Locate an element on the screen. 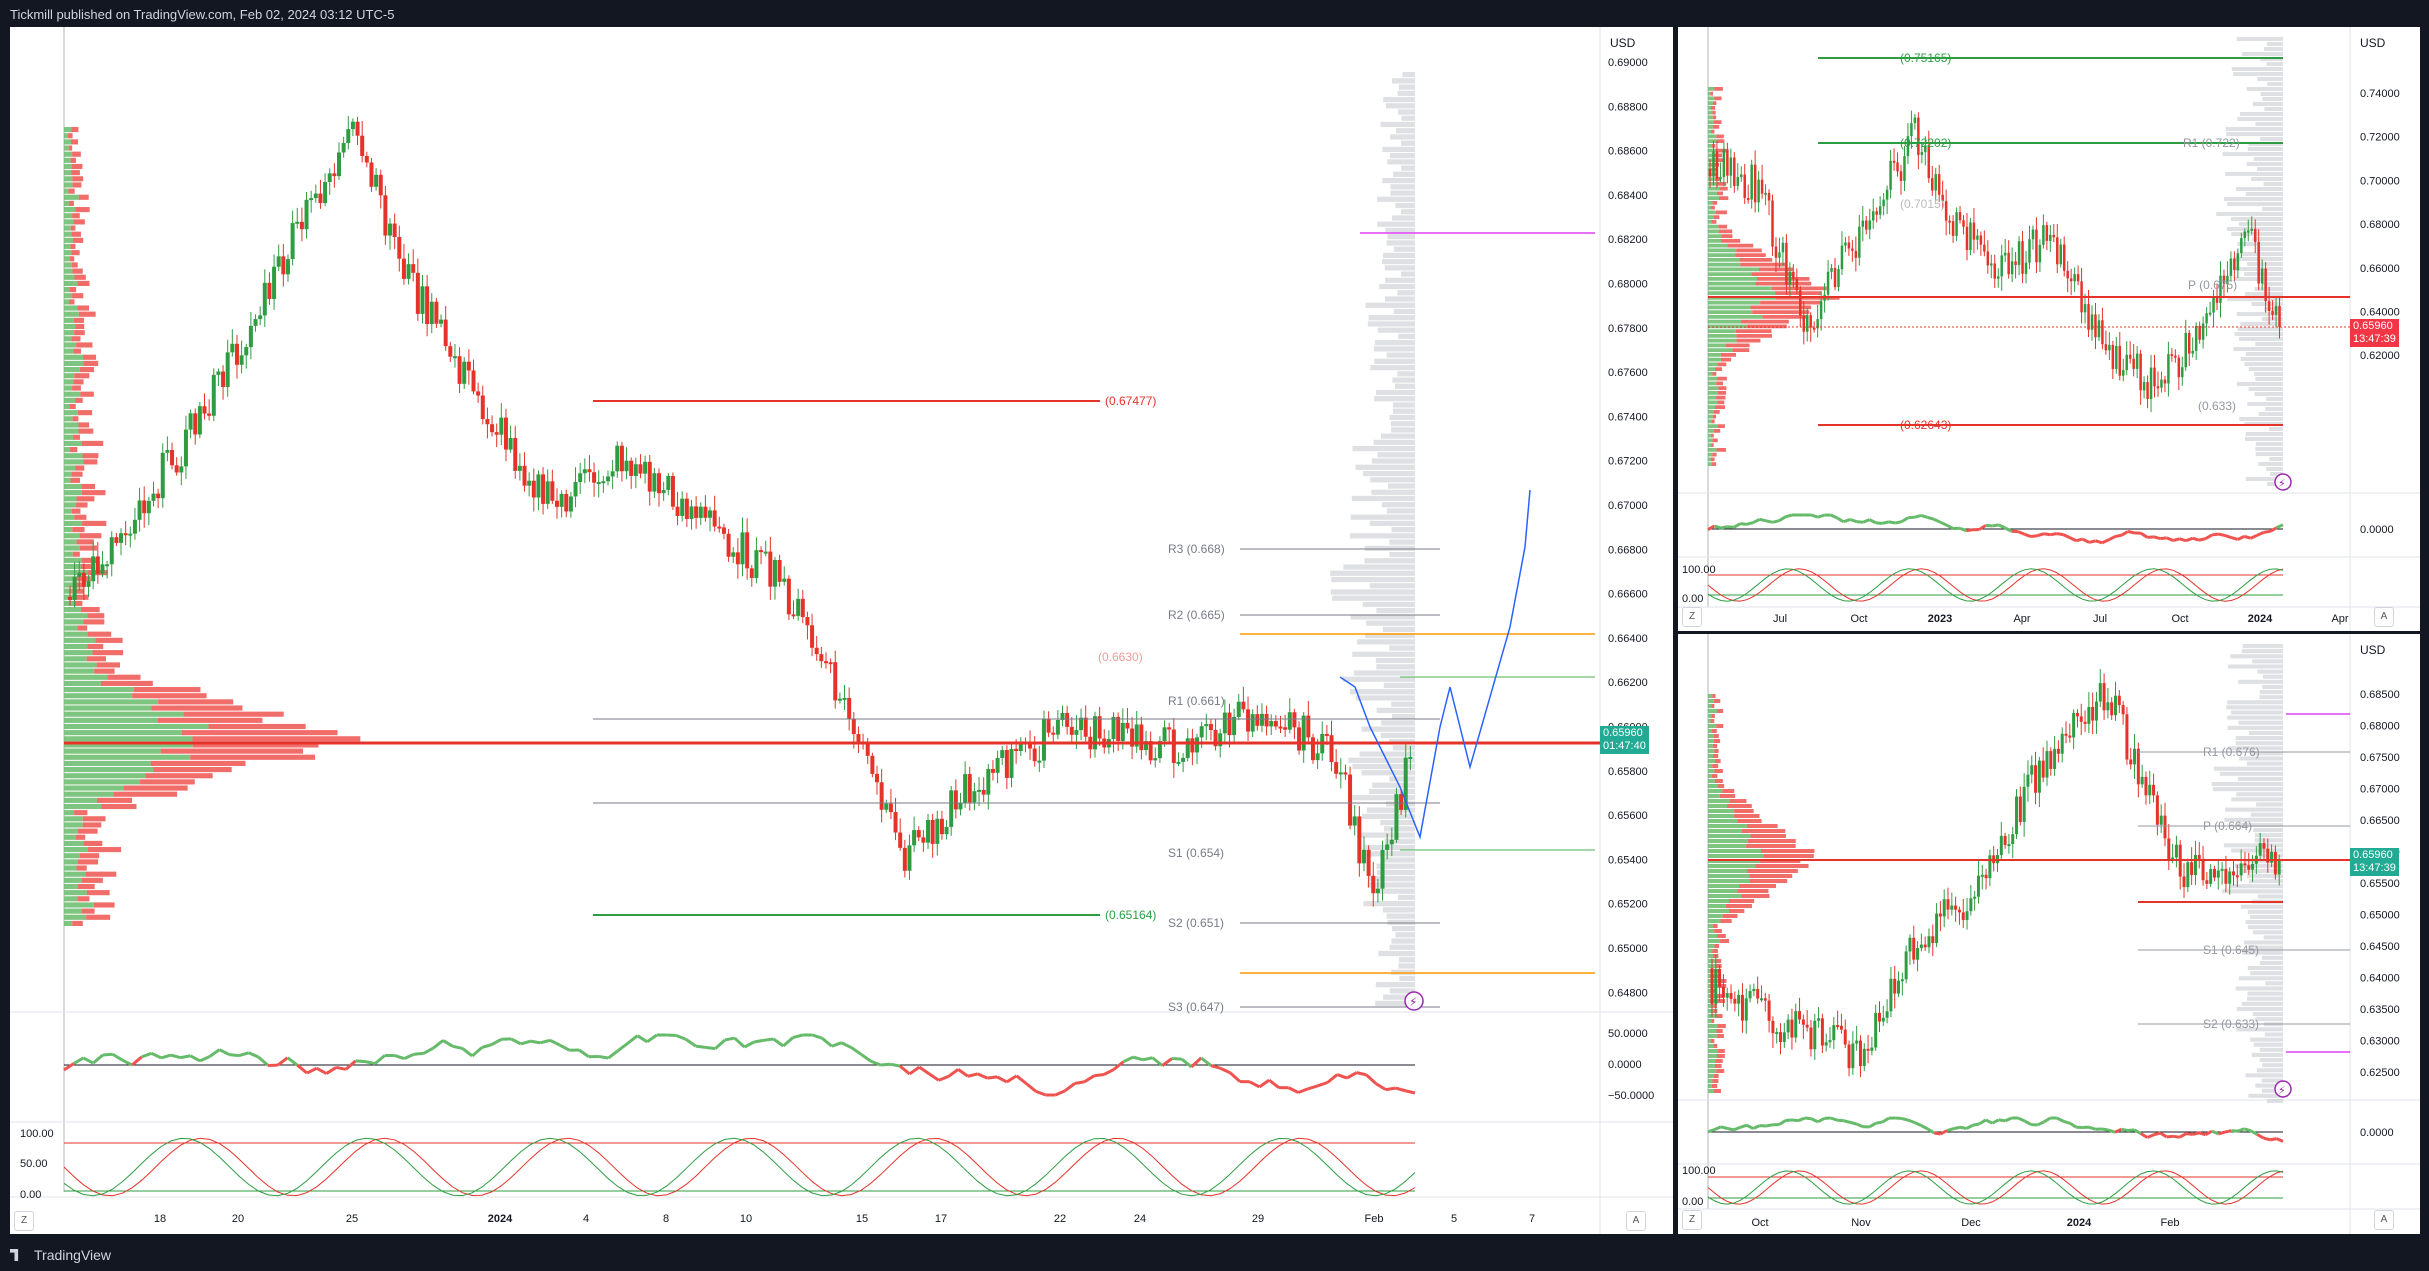 This screenshot has height=1271, width=2429. time-axis-label: Oct is located at coordinates (1759, 1223).